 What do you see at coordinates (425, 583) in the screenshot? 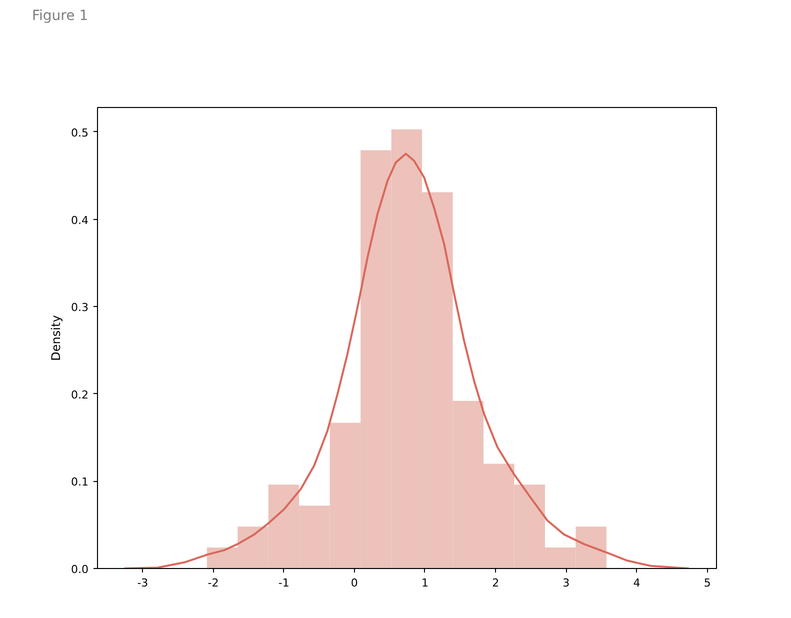
I see `x-tick-label: 1` at bounding box center [425, 583].